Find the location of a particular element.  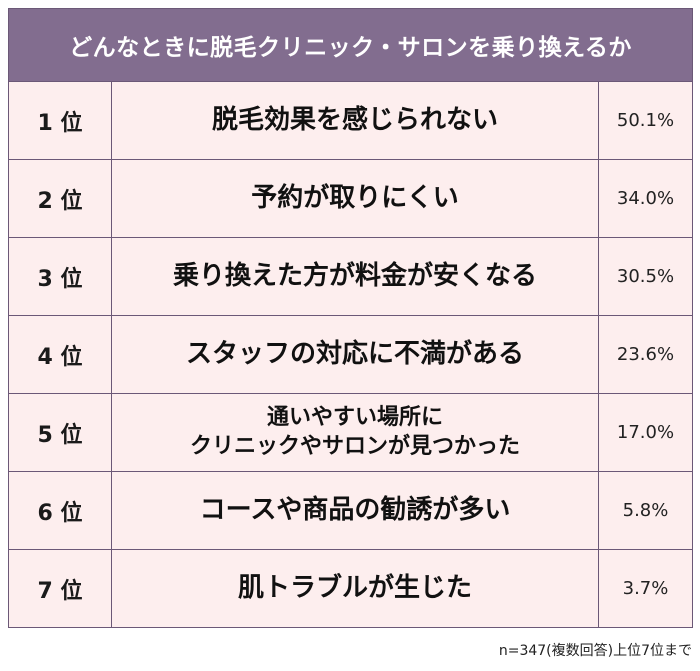

table-row: 1 位脱毛効果を感じられない 50.1% is located at coordinates (350, 121).